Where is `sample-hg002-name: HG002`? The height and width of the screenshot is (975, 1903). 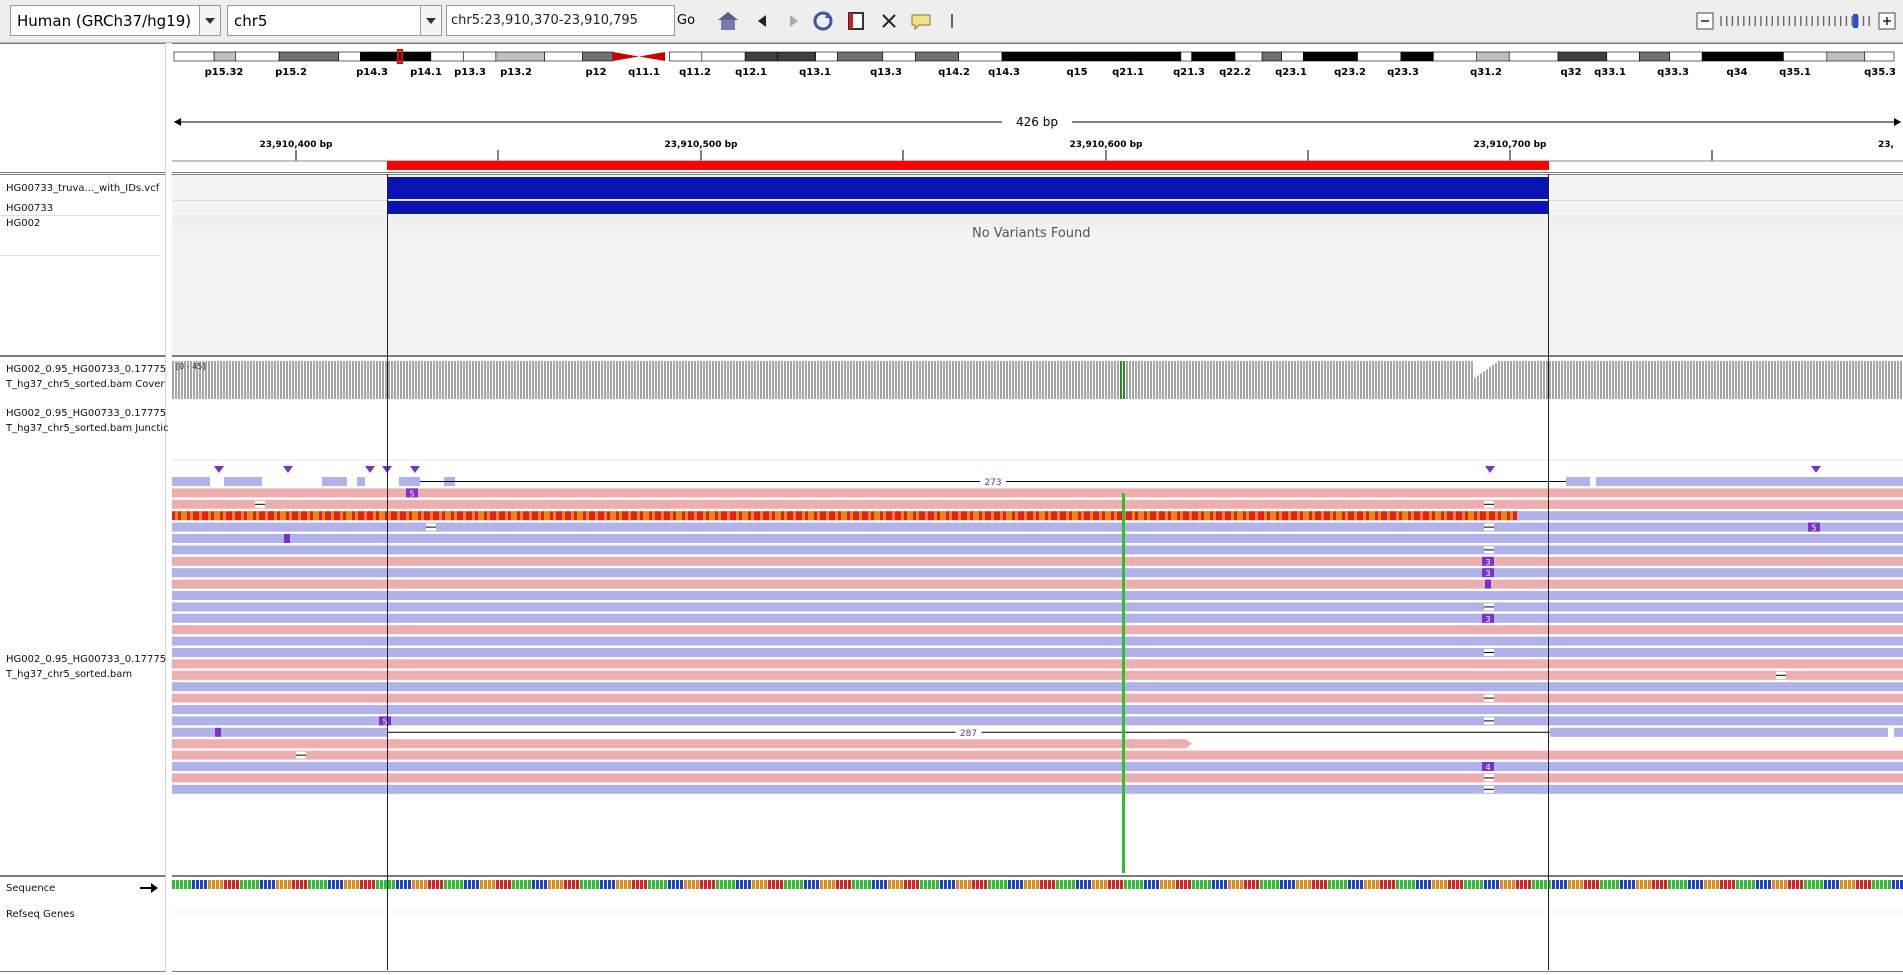 sample-hg002-name: HG002 is located at coordinates (23, 223).